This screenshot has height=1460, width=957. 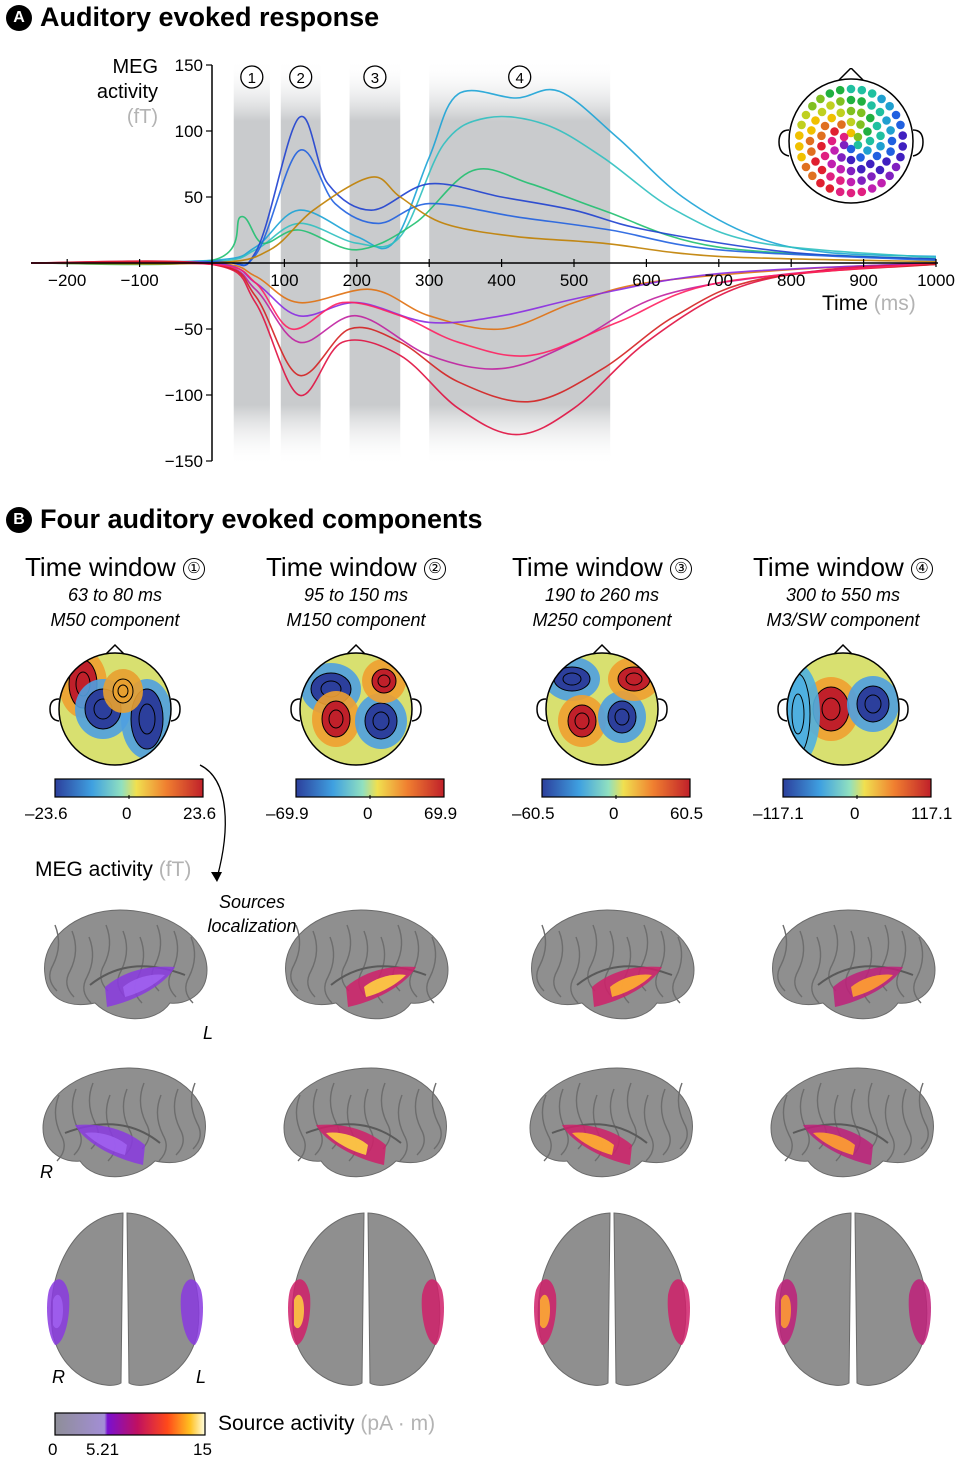 What do you see at coordinates (193, 569) in the screenshot?
I see `time-window-number: ①` at bounding box center [193, 569].